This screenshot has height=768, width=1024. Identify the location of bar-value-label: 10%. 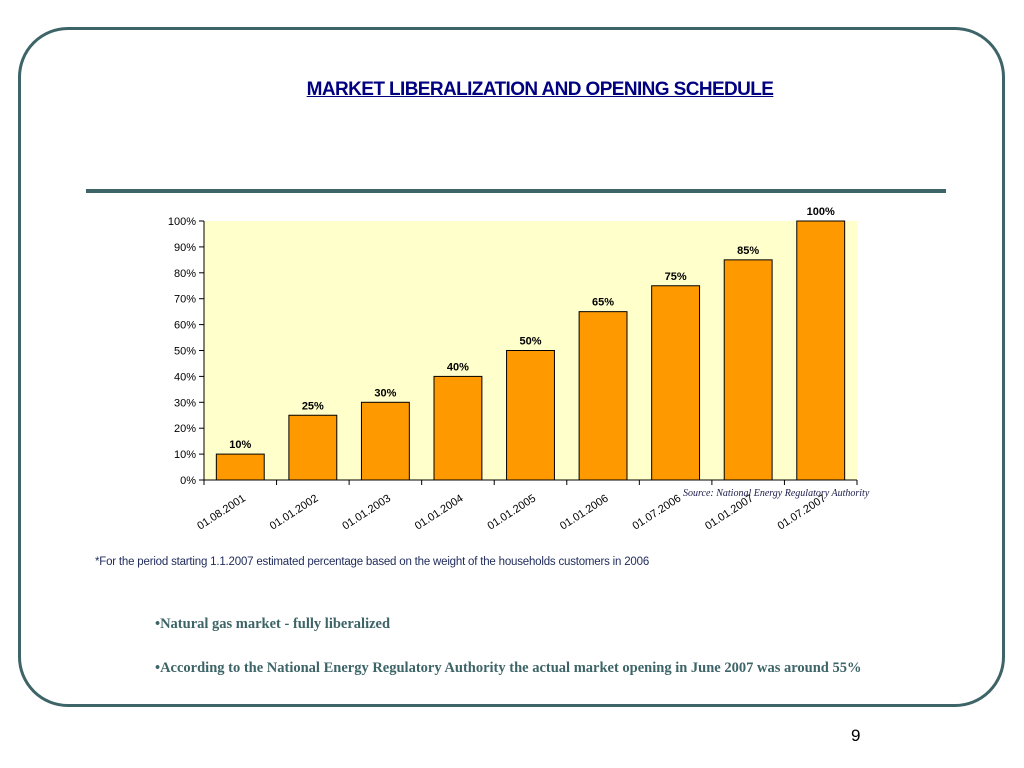
(240, 445).